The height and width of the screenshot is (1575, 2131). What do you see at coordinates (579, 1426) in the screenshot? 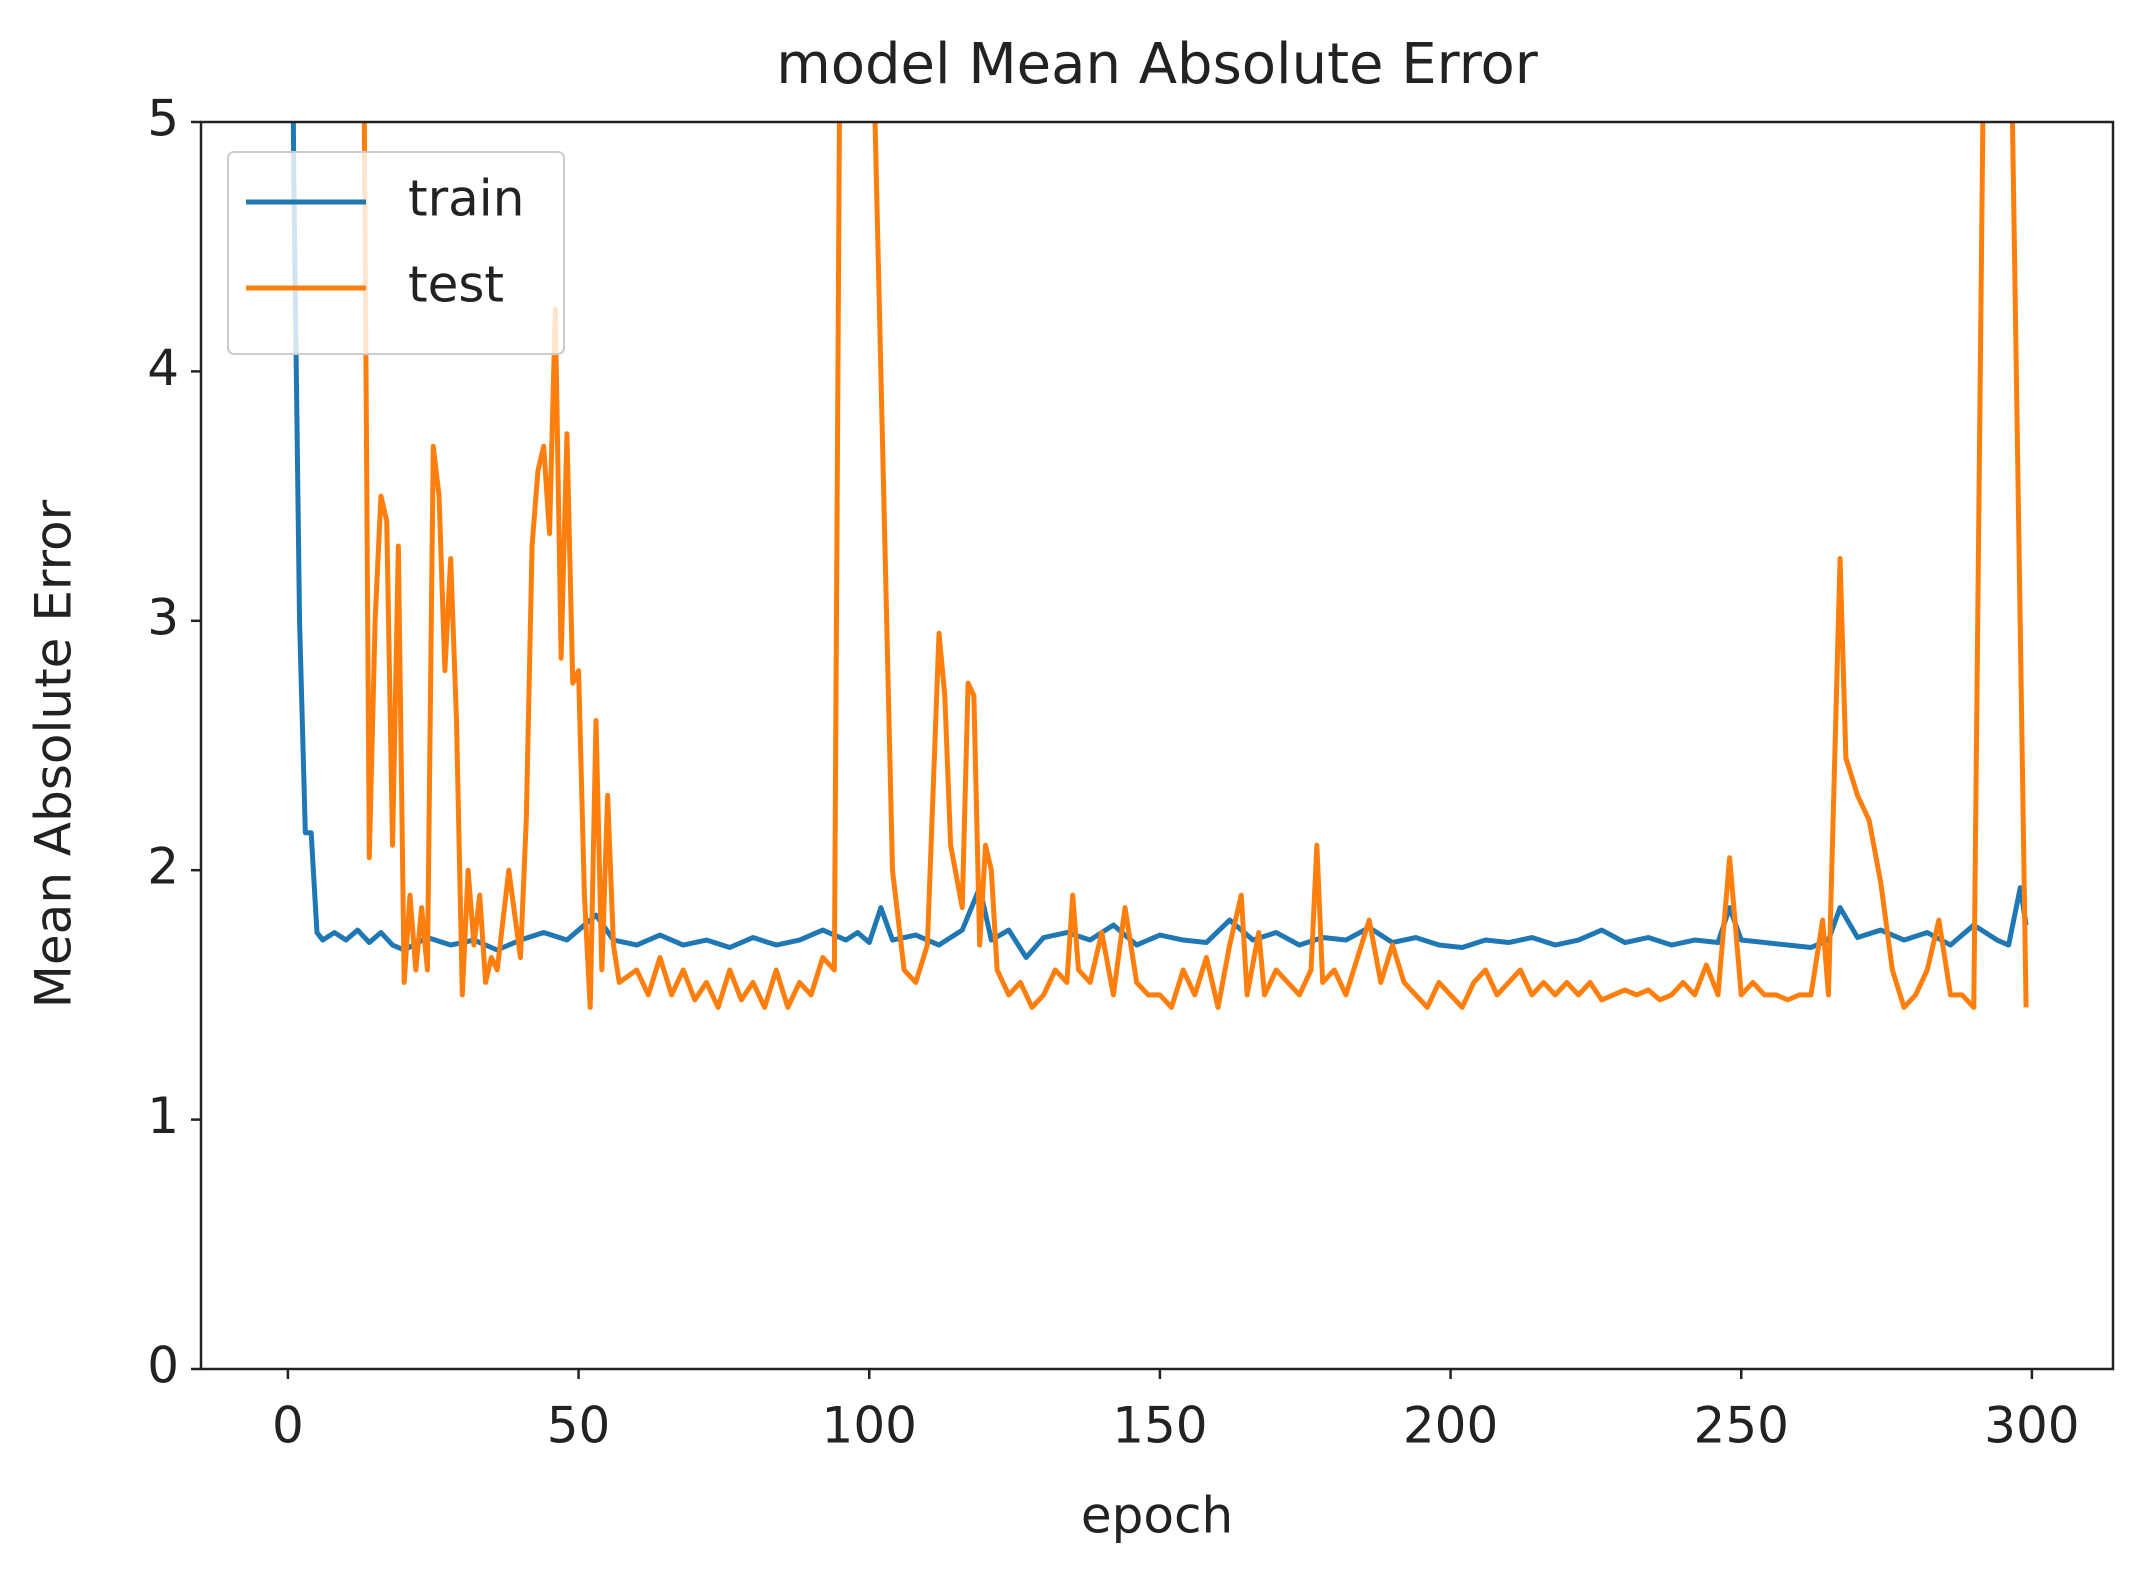
I see `x-tick-label: 50` at bounding box center [579, 1426].